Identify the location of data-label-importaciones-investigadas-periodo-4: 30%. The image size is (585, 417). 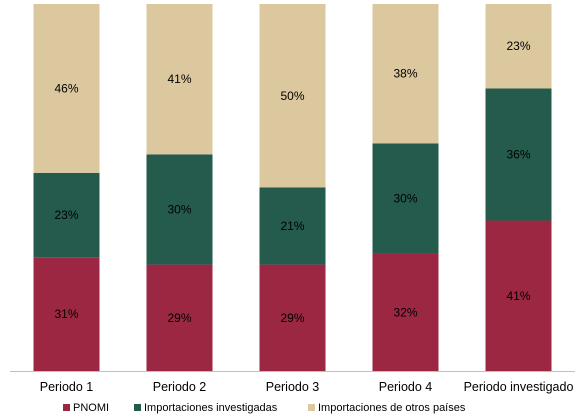
(405, 199).